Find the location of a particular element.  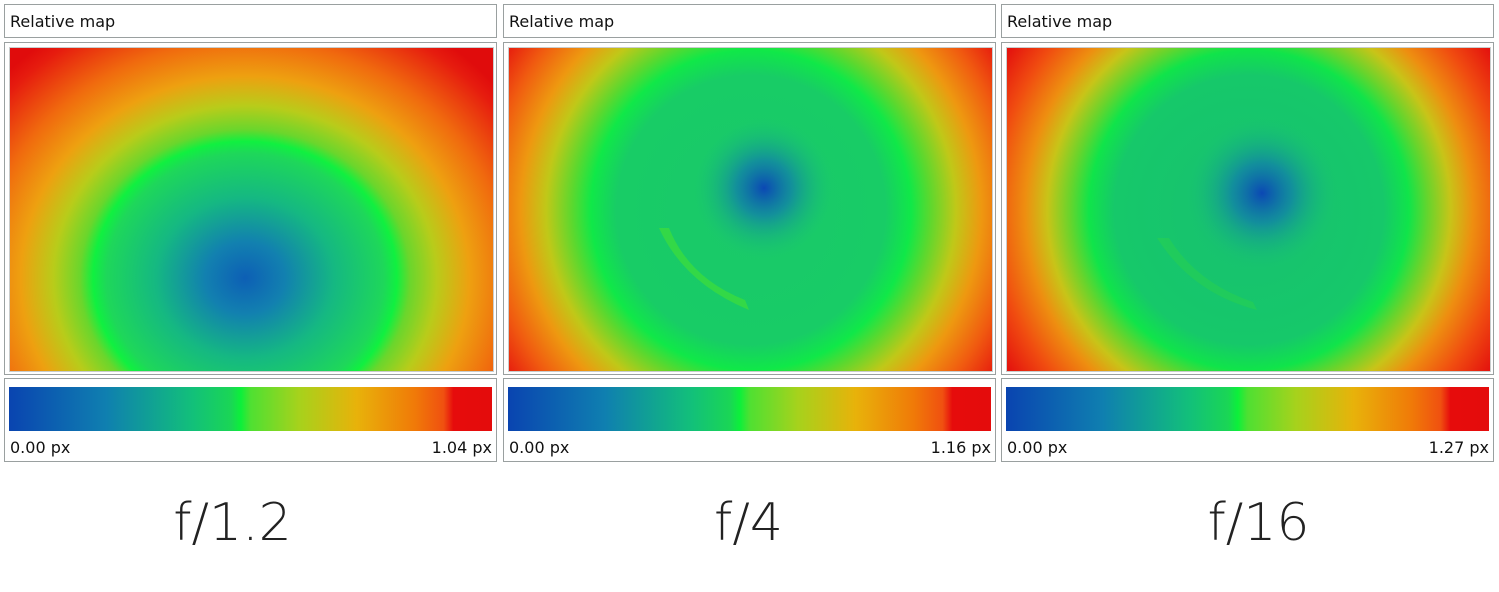

aperture-label: f/1.2 is located at coordinates (232, 523).